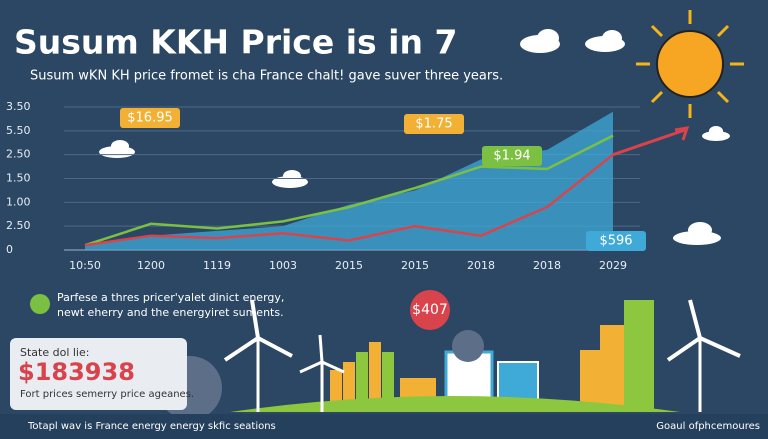 The image size is (768, 439). Describe the element at coordinates (170, 312) in the screenshot. I see `info-line: newt eherry and the energyiret suments.` at that location.